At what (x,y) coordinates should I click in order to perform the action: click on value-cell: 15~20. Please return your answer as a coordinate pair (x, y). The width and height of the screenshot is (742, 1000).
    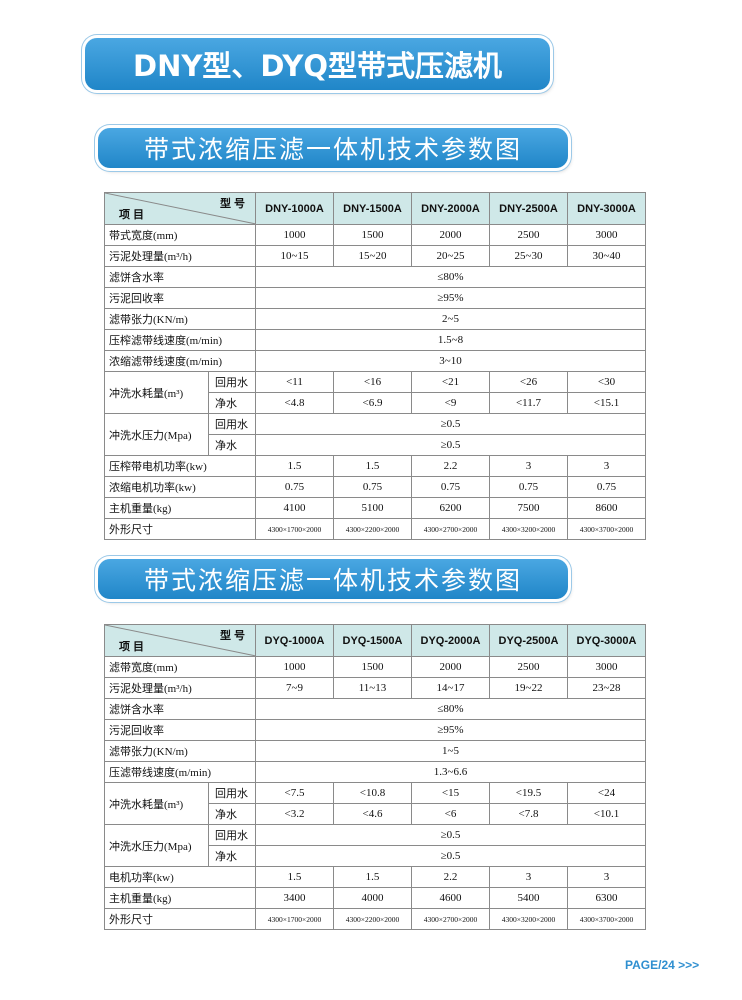
    Looking at the image, I should click on (372, 256).